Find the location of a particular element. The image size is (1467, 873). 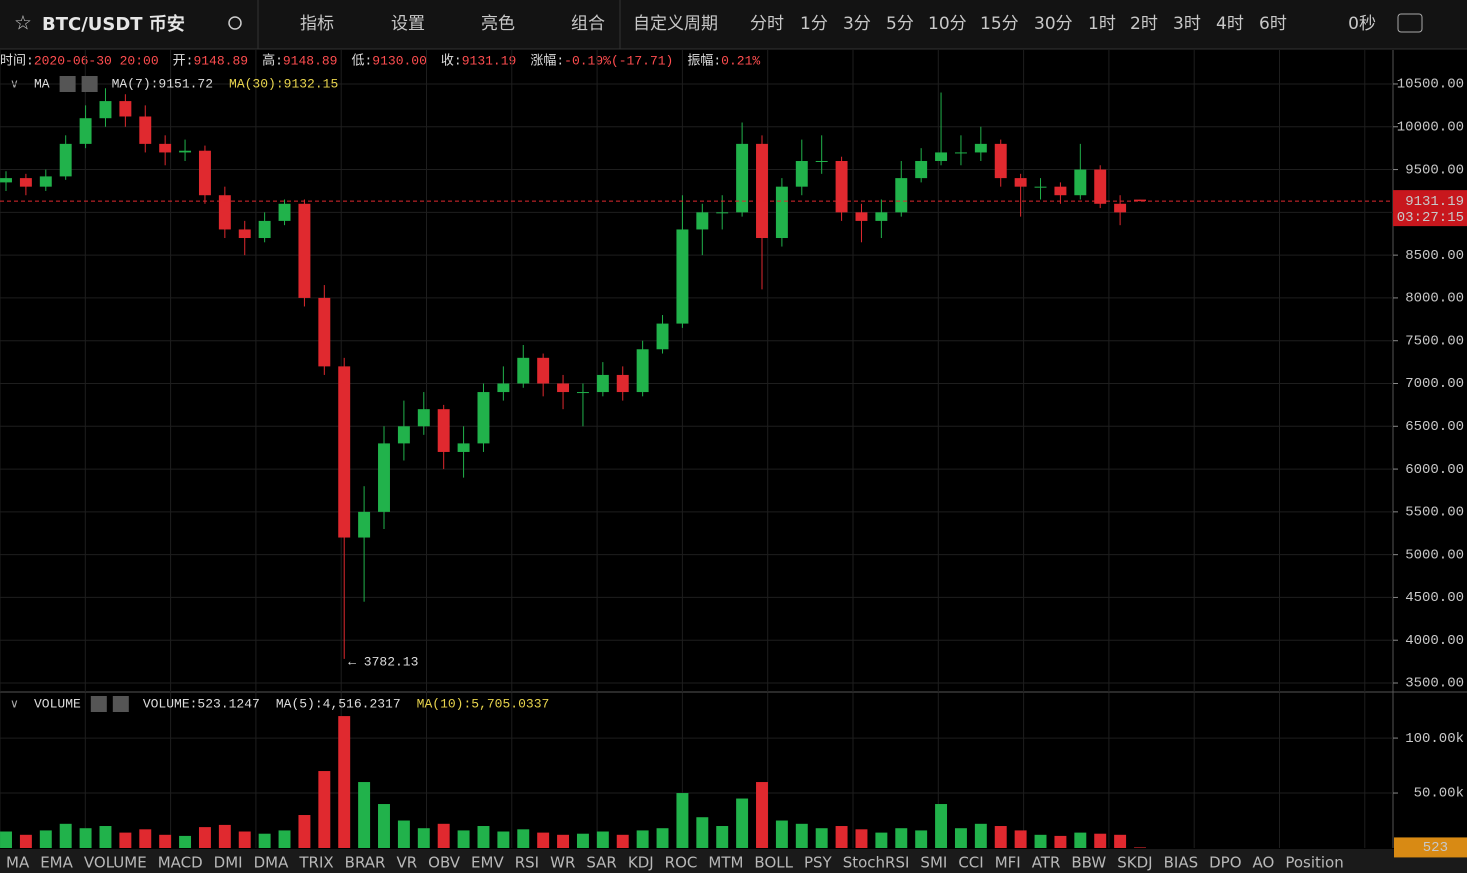

y-tick-label: 4000.00 is located at coordinates (1434, 641).